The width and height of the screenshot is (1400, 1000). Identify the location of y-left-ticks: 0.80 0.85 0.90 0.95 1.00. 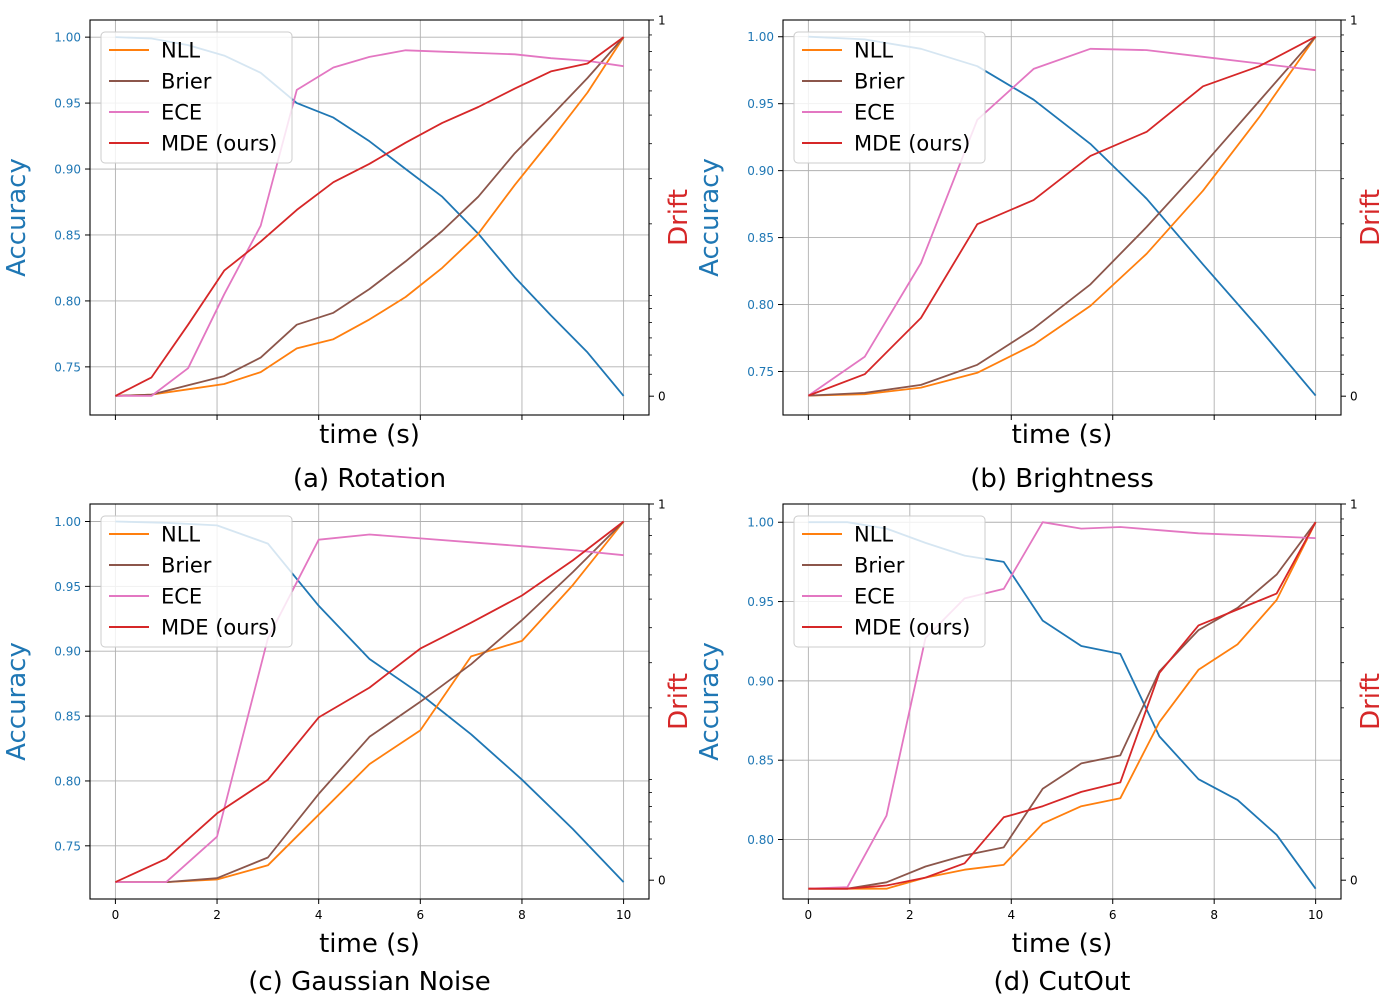
(765, 681).